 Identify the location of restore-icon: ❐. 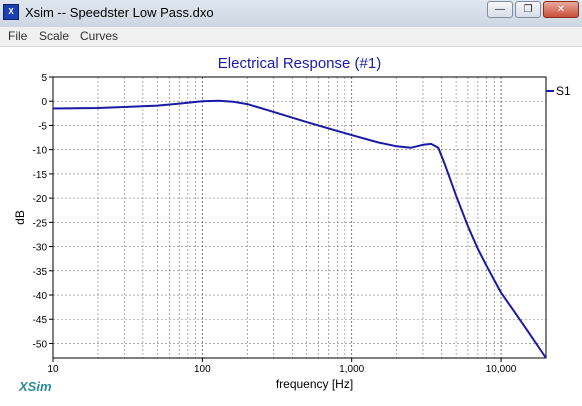
(528, 9).